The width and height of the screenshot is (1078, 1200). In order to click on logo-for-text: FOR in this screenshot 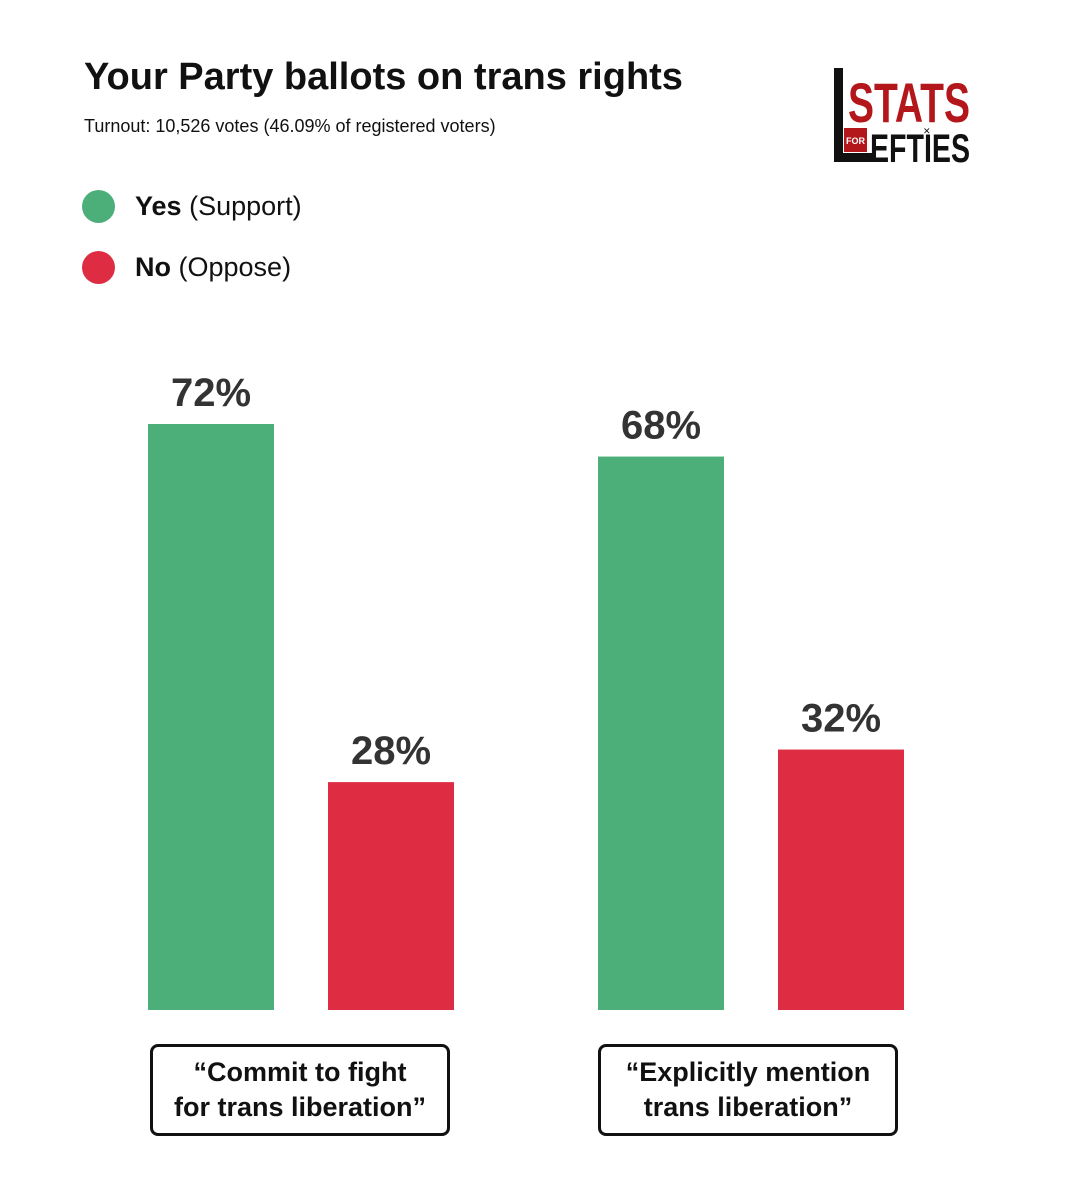, I will do `click(855, 141)`.